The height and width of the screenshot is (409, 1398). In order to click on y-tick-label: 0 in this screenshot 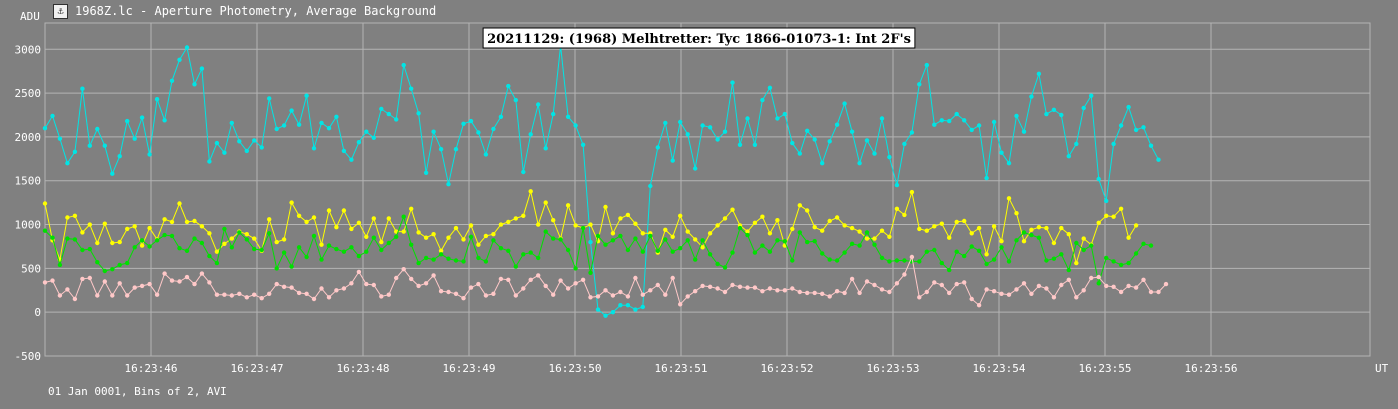, I will do `click(37, 312)`.